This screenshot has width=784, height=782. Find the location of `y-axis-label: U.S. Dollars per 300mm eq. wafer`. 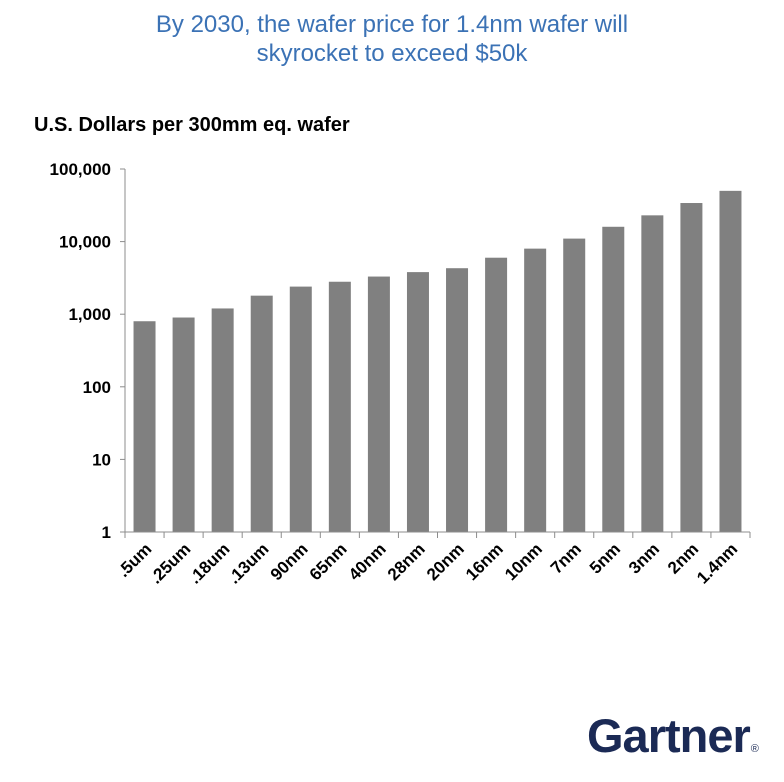

y-axis-label: U.S. Dollars per 300mm eq. wafer is located at coordinates (192, 125).